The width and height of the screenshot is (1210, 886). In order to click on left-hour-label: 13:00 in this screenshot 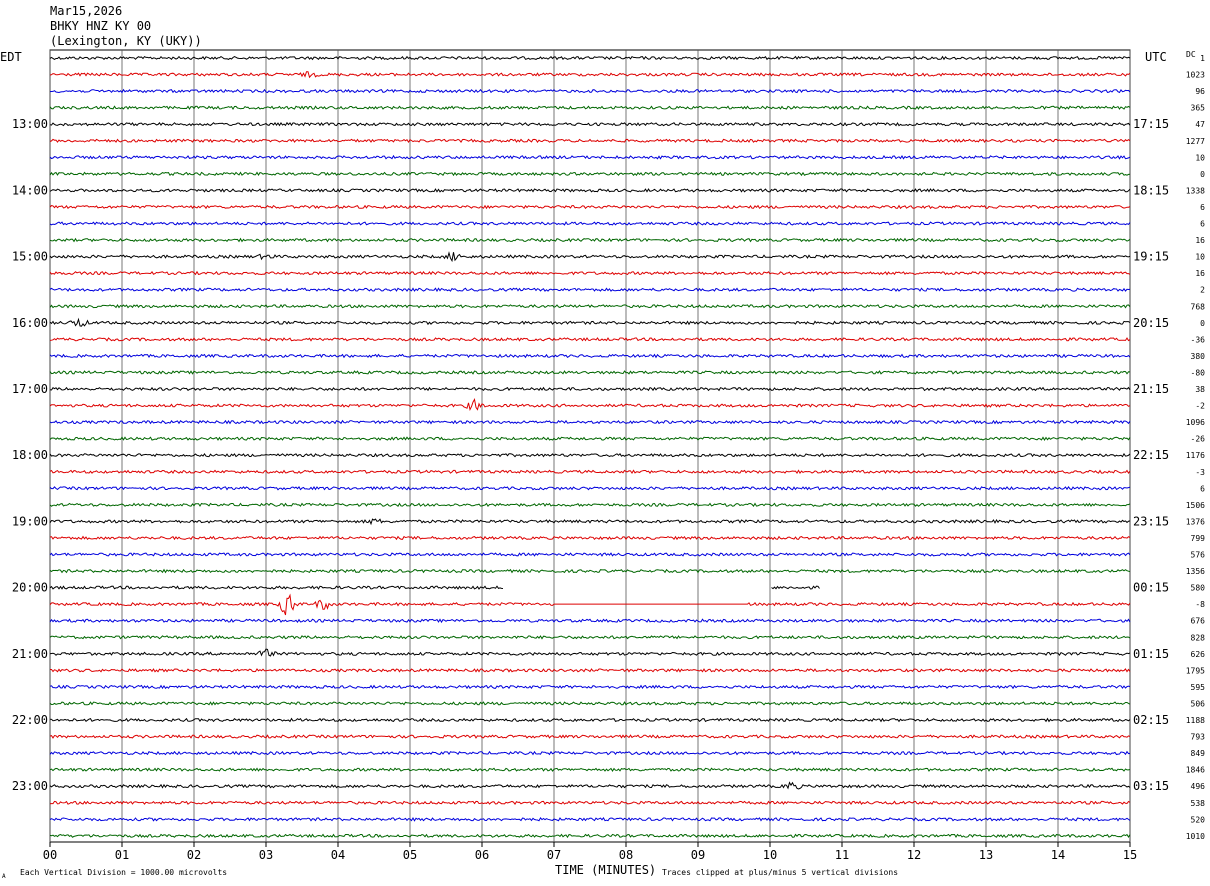, I will do `click(30, 124)`.